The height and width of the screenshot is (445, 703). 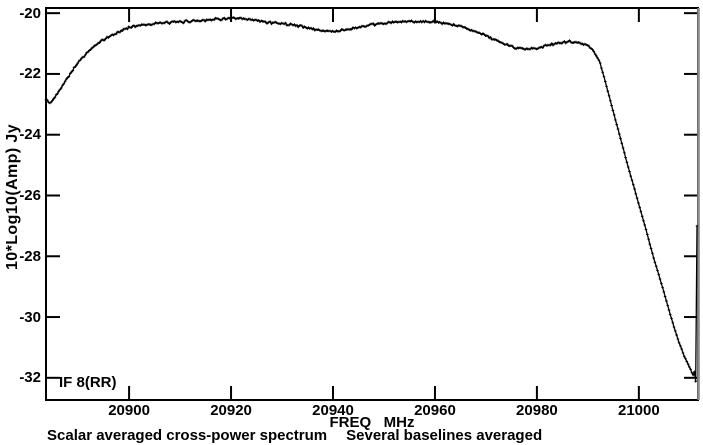 I want to click on y-tick-label: -32, so click(x=30, y=378).